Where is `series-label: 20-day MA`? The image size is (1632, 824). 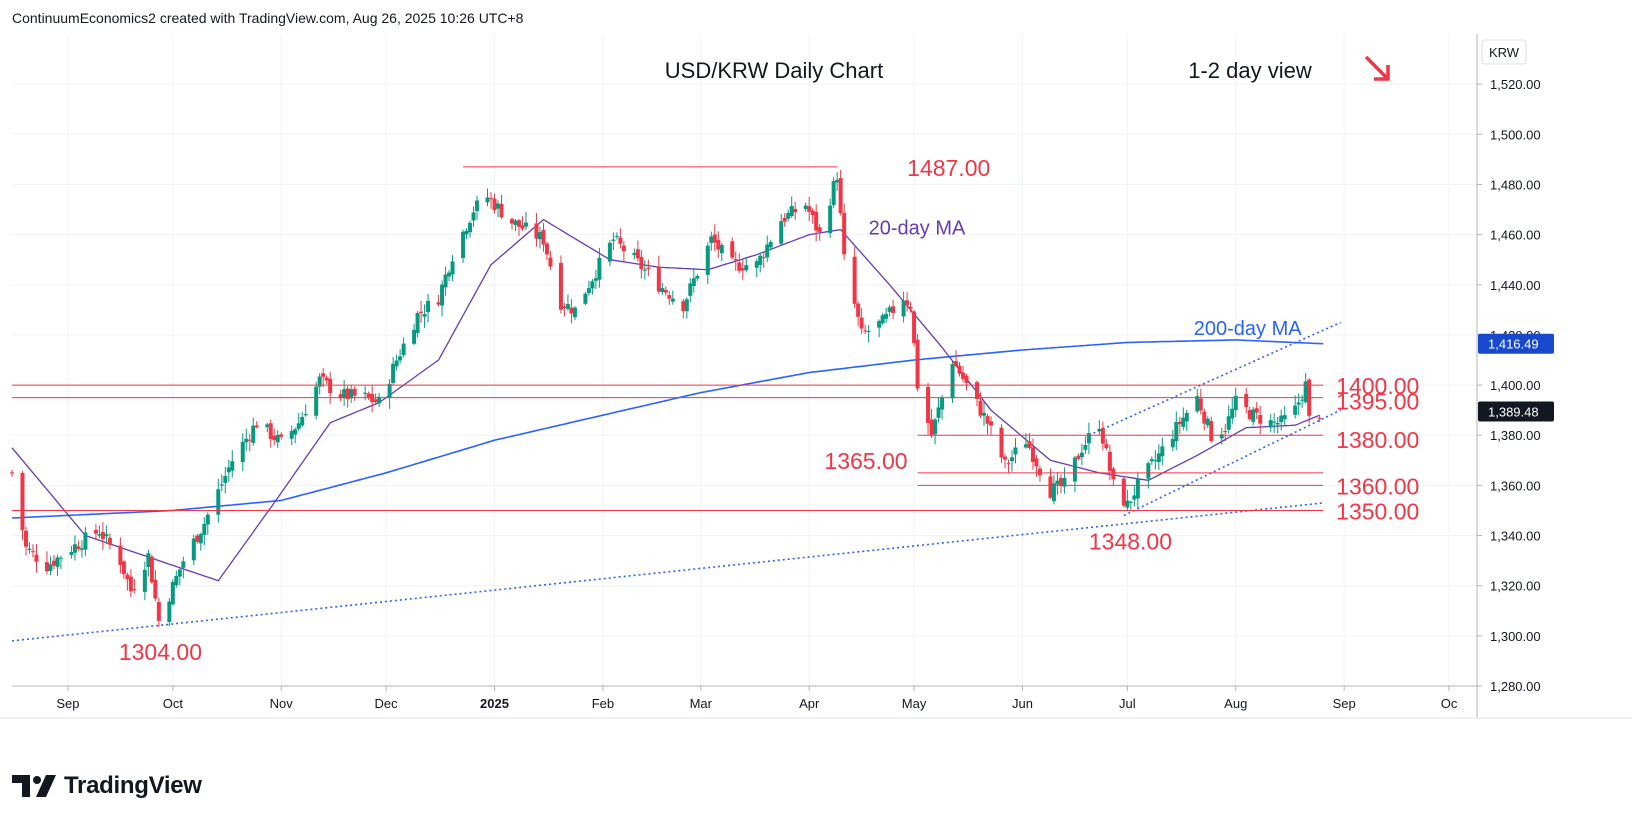 series-label: 20-day MA is located at coordinates (917, 229).